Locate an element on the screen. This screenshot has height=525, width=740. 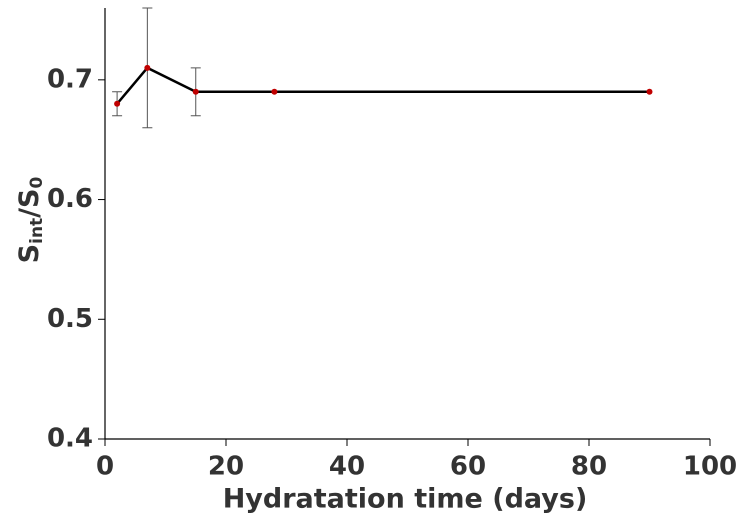
x-tick-label: 0 is located at coordinates (105, 467).